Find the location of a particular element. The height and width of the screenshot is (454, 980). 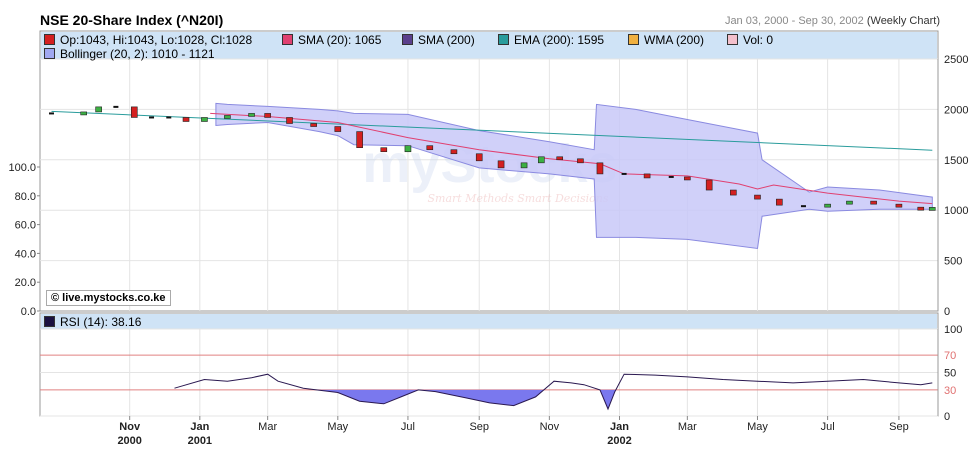

rsi-oversold-fill is located at coordinates (466, 399).